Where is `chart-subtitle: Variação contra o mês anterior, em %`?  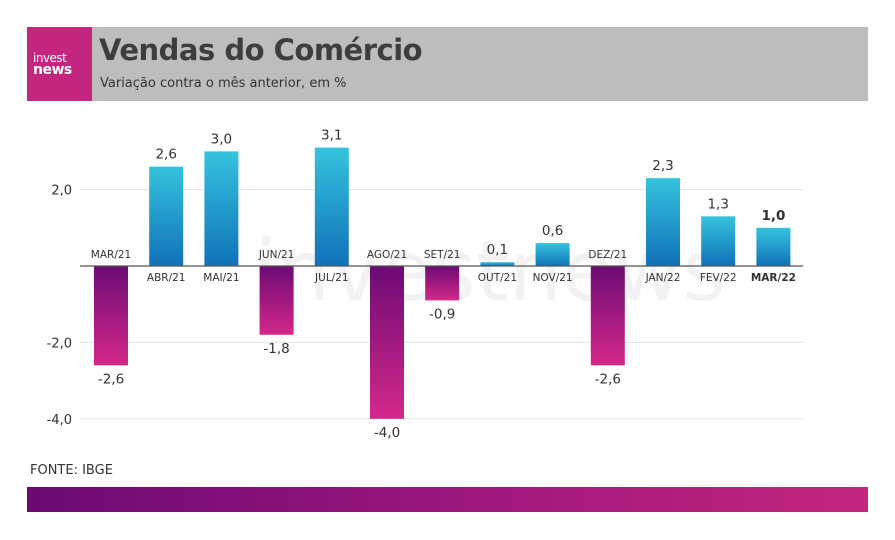
chart-subtitle: Variação contra o mês anterior, em % is located at coordinates (223, 83).